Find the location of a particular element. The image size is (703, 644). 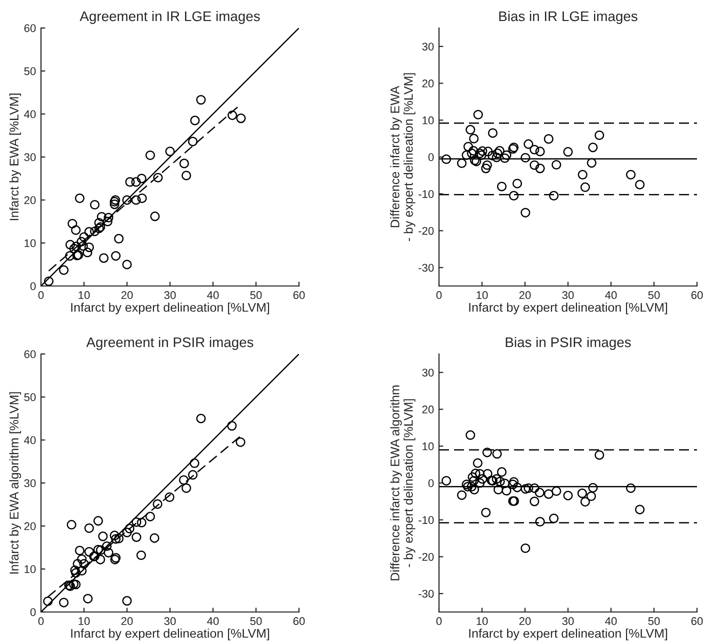

chart-title: Bias in IR LGE images is located at coordinates (568, 17).